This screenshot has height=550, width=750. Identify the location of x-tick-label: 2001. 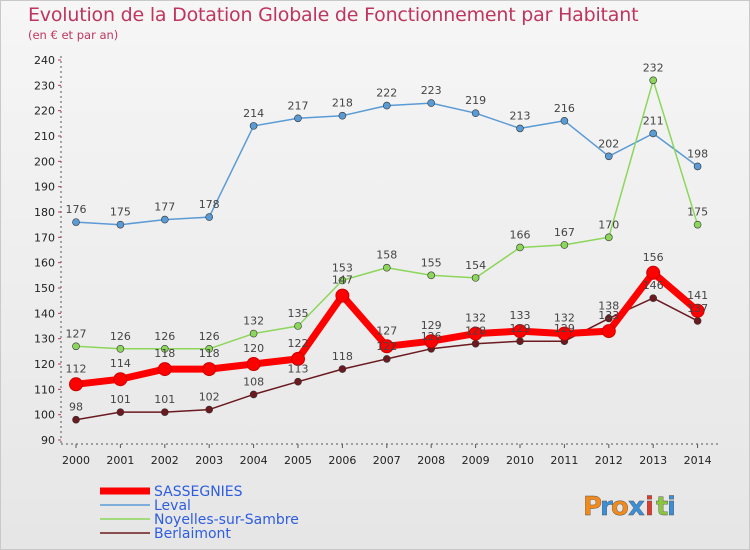
(120, 460).